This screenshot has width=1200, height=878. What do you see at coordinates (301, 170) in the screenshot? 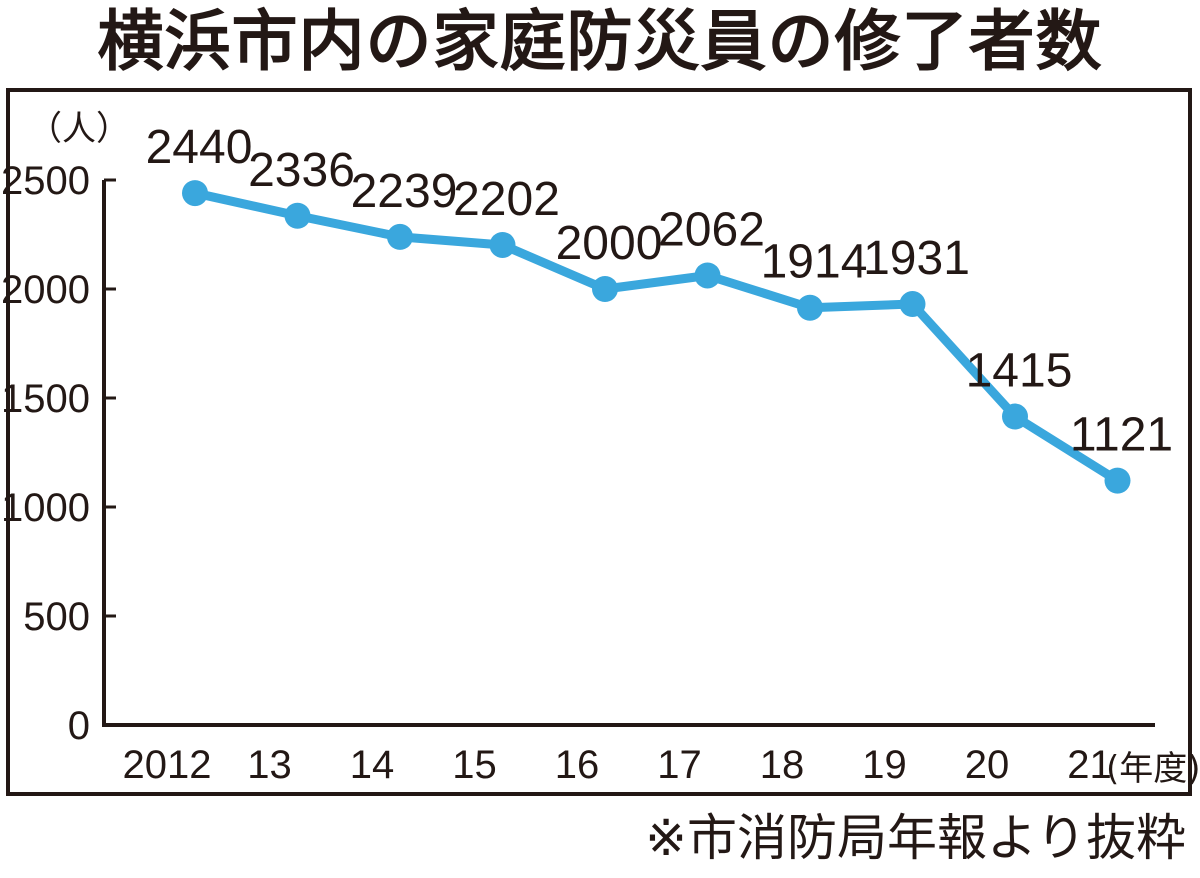
I see `data-label: 2336` at bounding box center [301, 170].